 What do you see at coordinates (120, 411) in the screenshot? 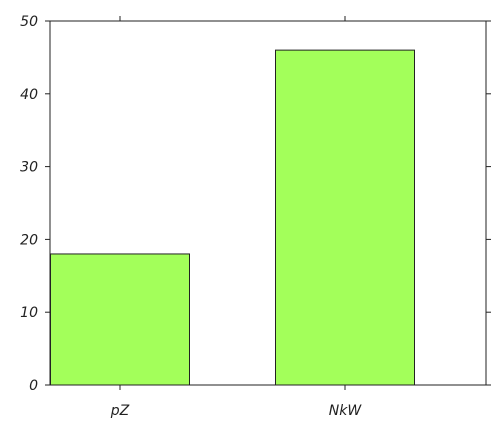
I see `x-tick-label: pZ` at bounding box center [120, 411].